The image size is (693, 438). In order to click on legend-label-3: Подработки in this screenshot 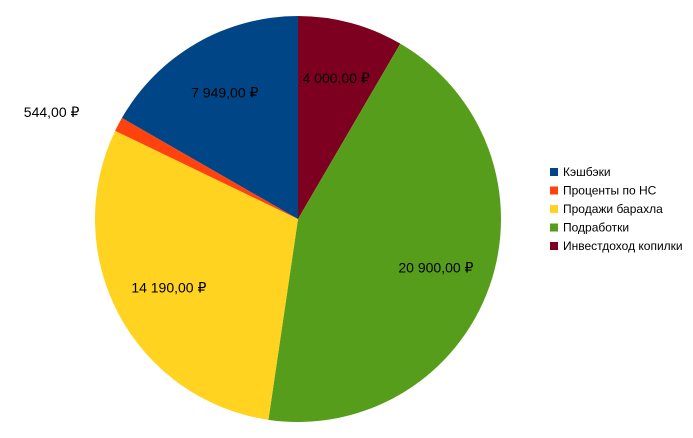, I will do `click(596, 228)`.